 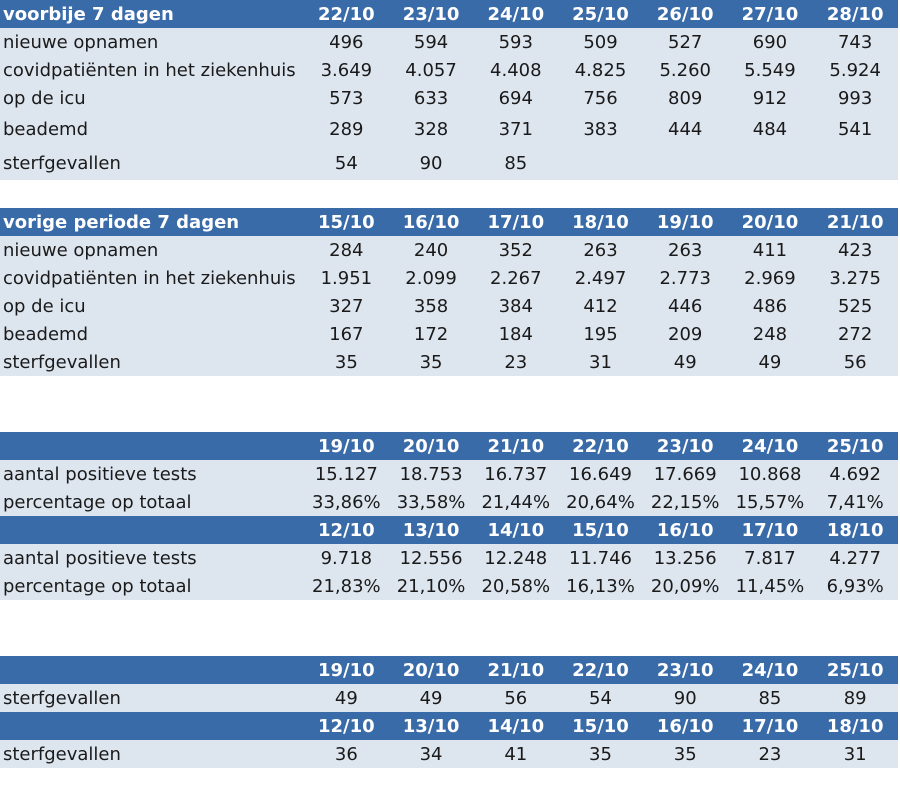 I want to click on cell: 56, so click(x=516, y=698).